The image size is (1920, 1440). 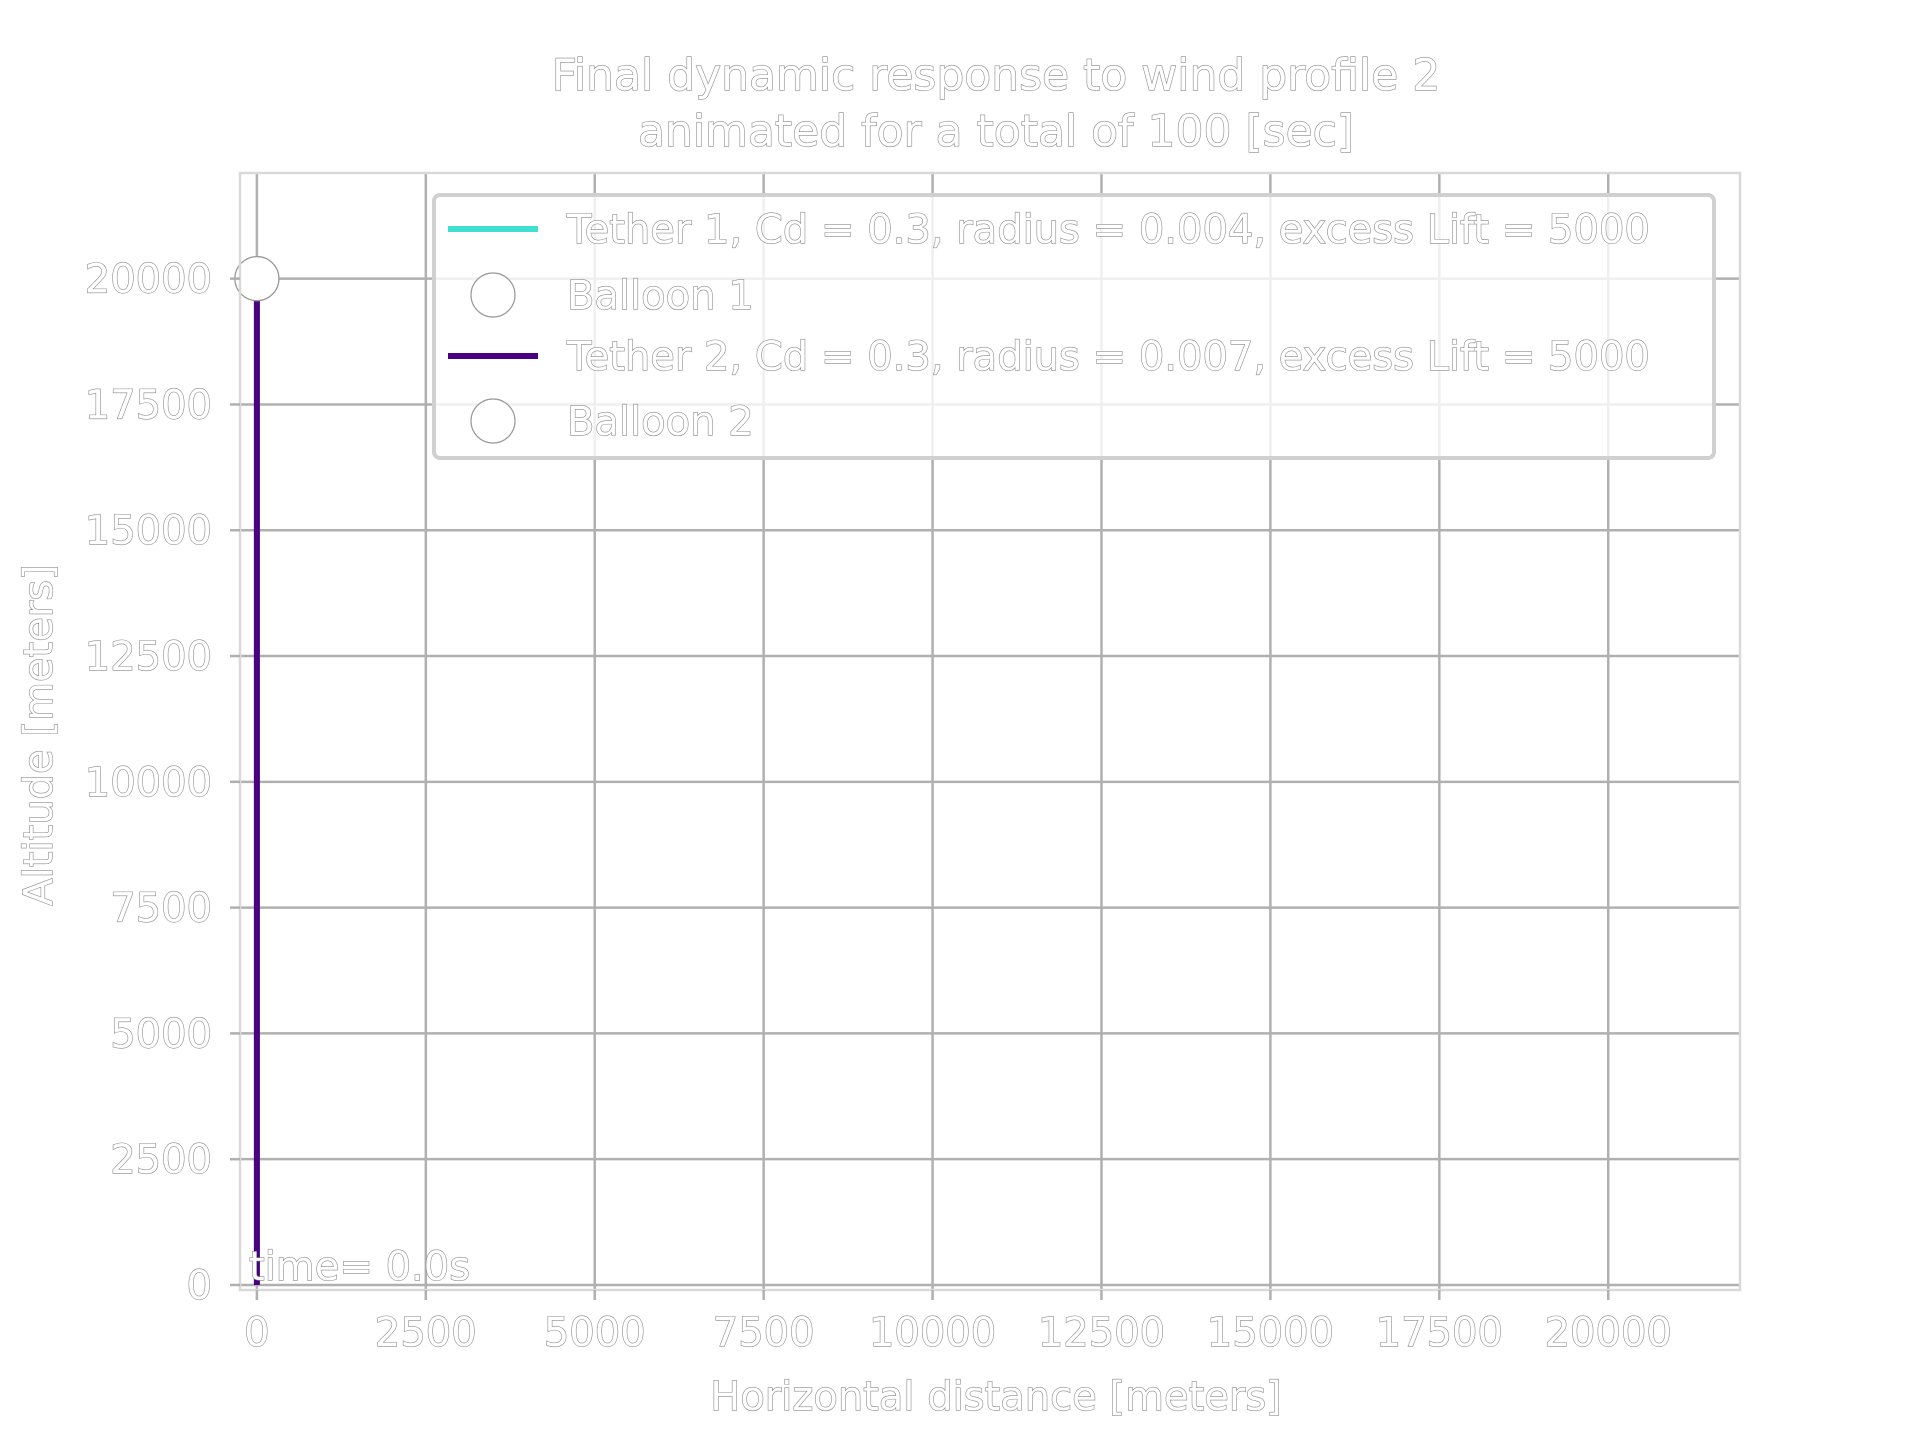 I want to click on x-tick-label: 20000, so click(x=1608, y=1333).